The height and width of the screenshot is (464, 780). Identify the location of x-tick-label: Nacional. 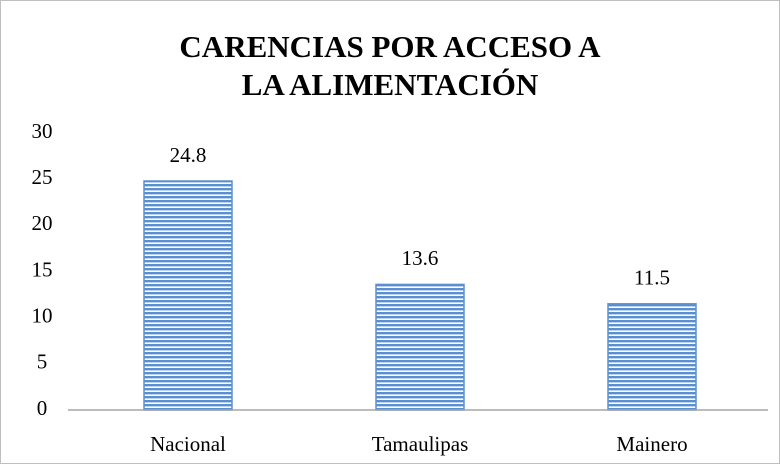
(188, 444).